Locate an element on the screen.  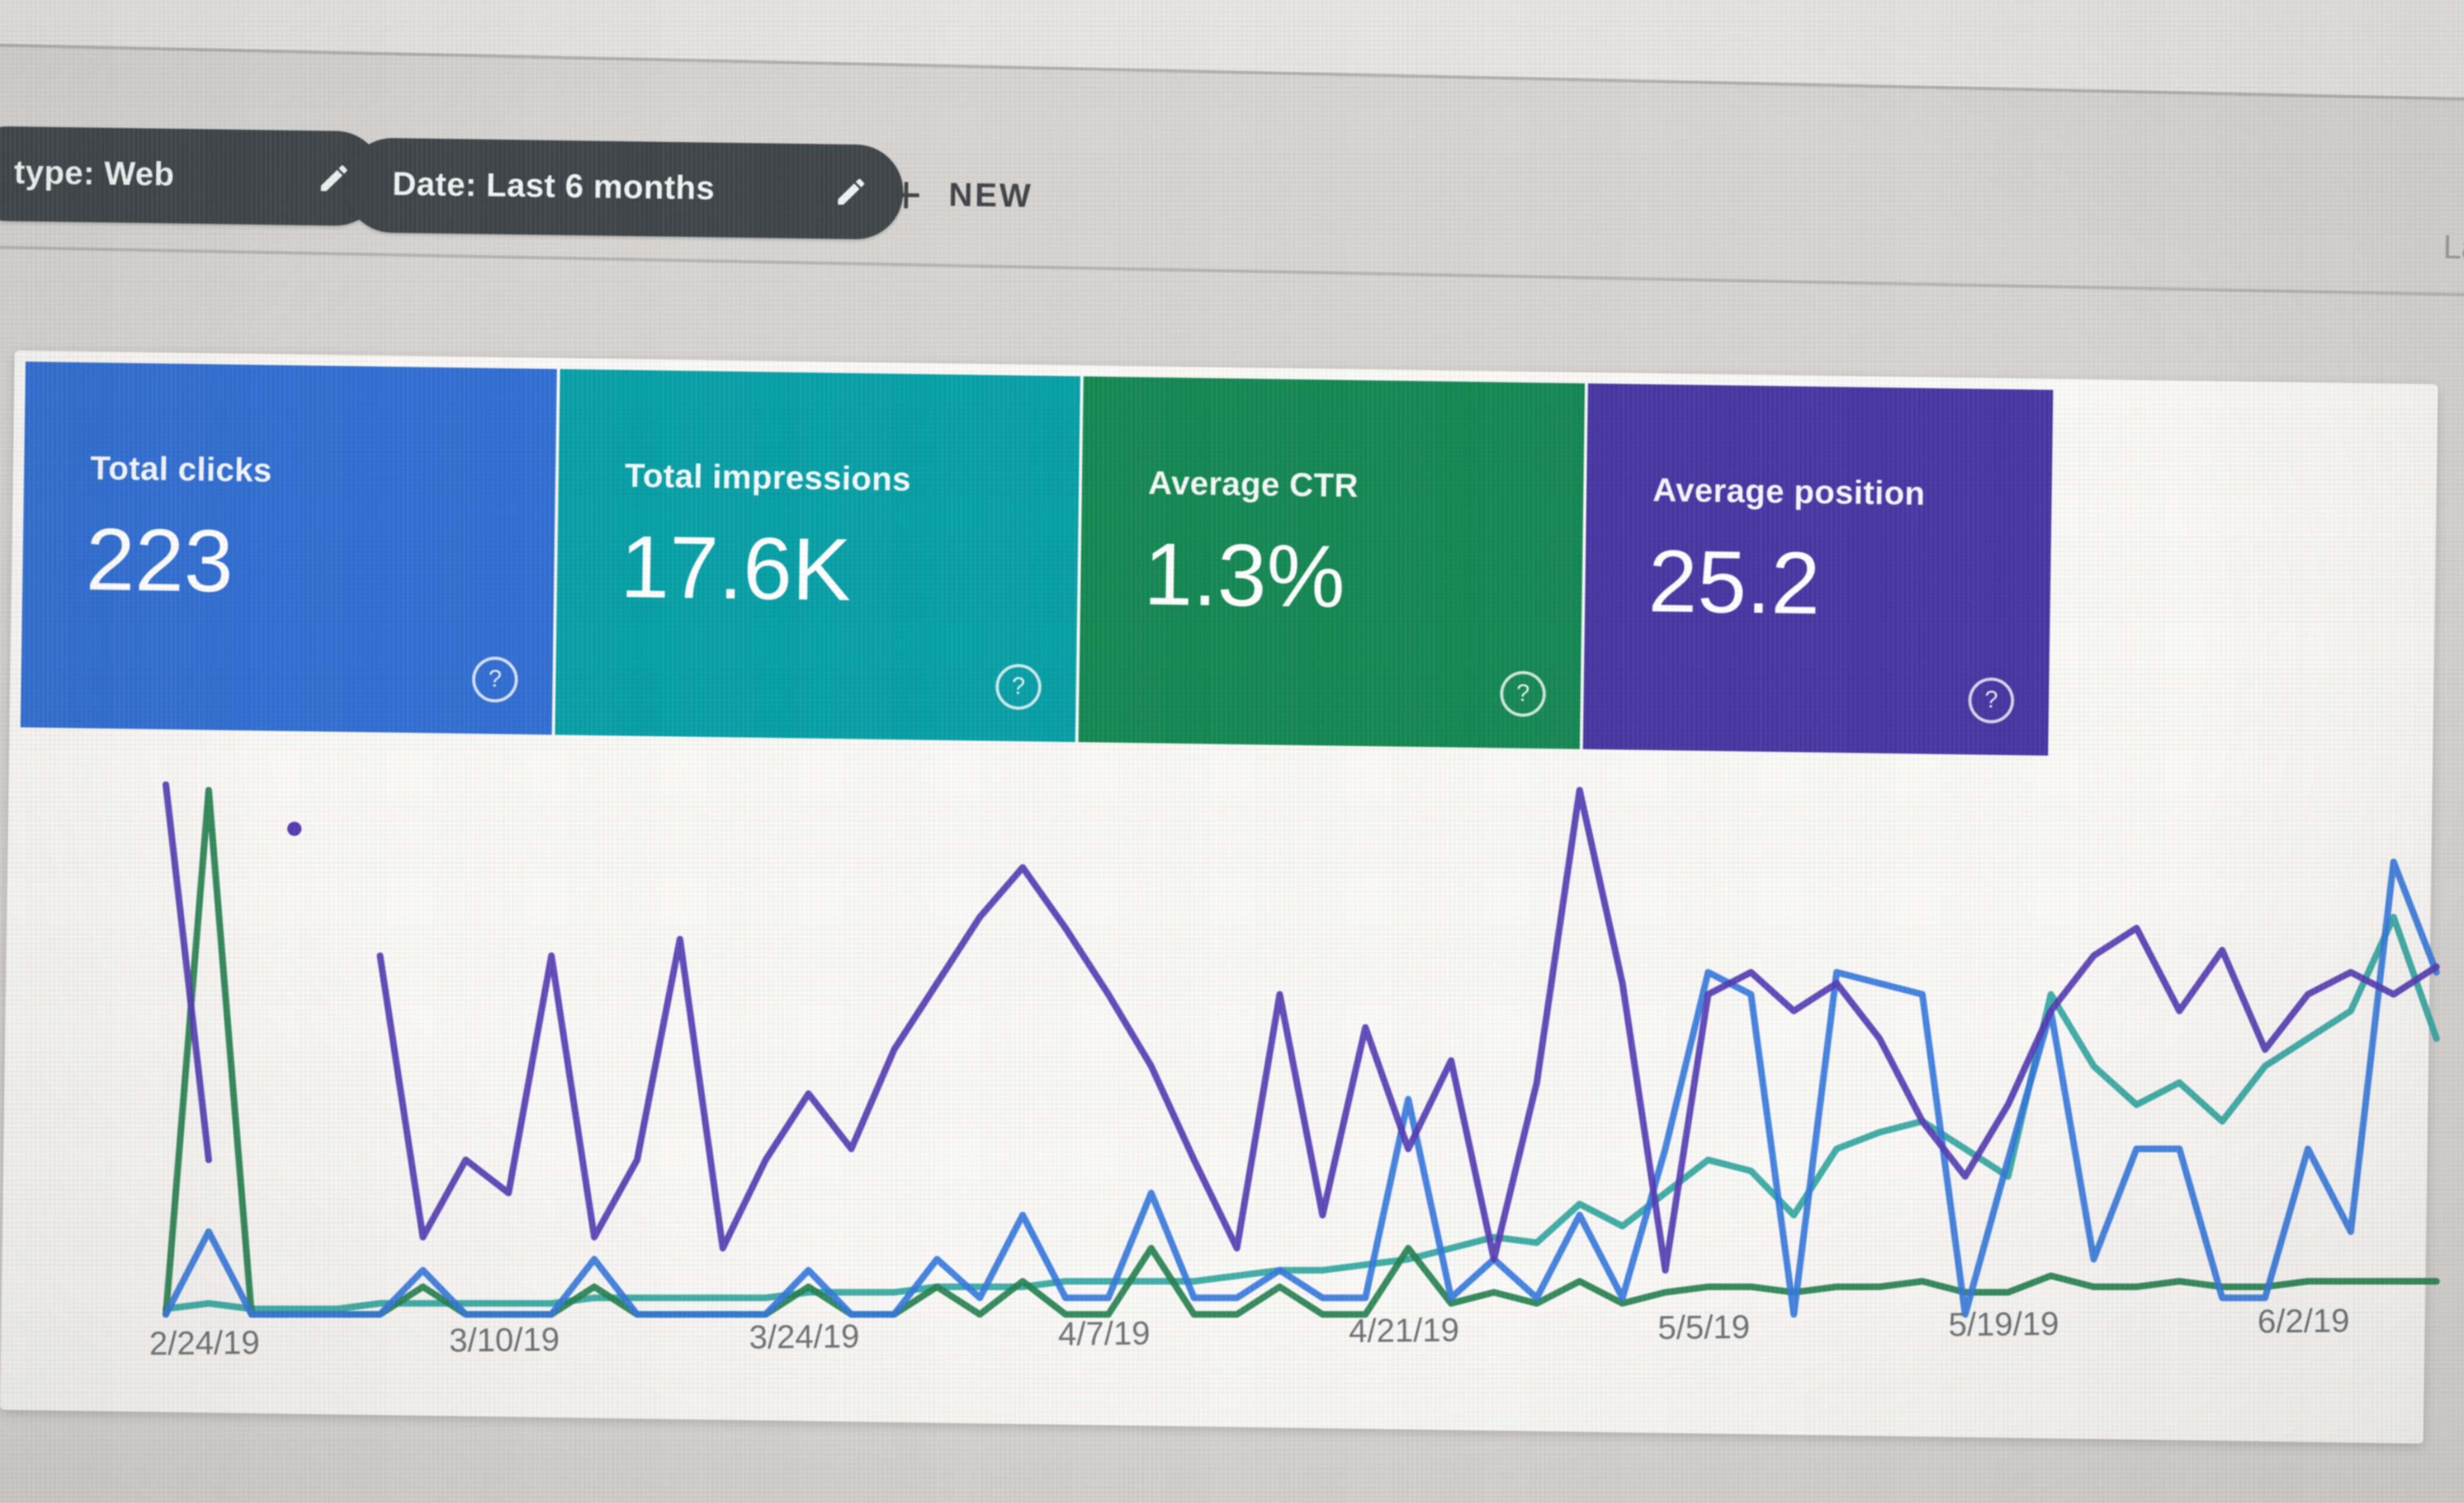
metric-card-average-position: Average position 25.2 ? is located at coordinates (1819, 570).